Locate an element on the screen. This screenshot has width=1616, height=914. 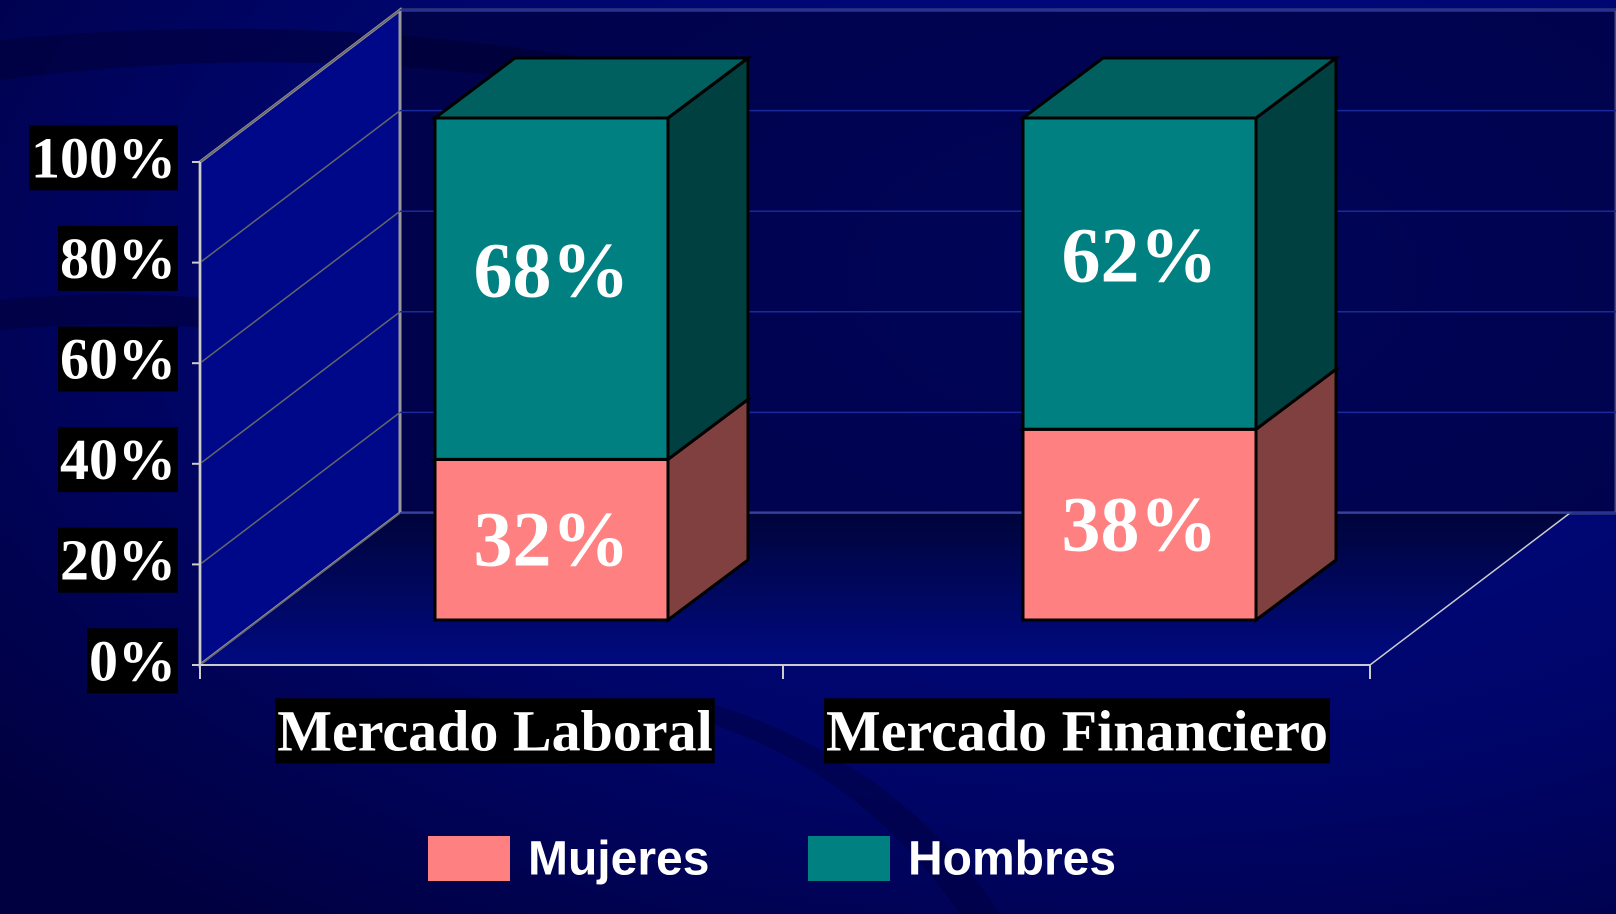
x-tick-label: Mercado Laboral is located at coordinates (494, 730).